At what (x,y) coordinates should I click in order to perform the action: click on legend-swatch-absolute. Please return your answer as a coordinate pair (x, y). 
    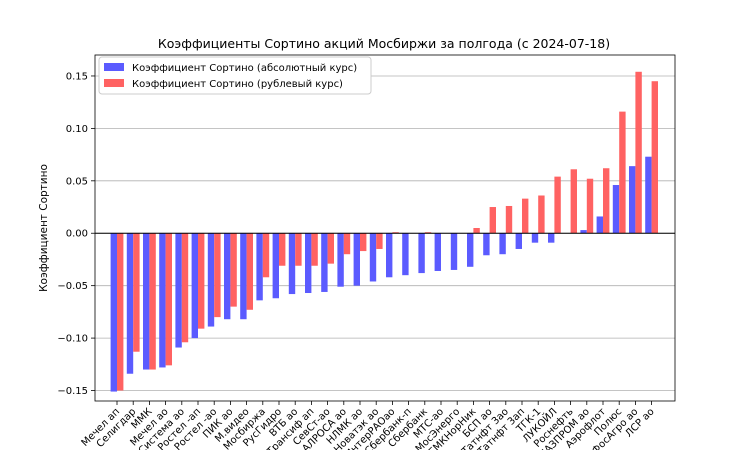
    Looking at the image, I should click on (114, 67).